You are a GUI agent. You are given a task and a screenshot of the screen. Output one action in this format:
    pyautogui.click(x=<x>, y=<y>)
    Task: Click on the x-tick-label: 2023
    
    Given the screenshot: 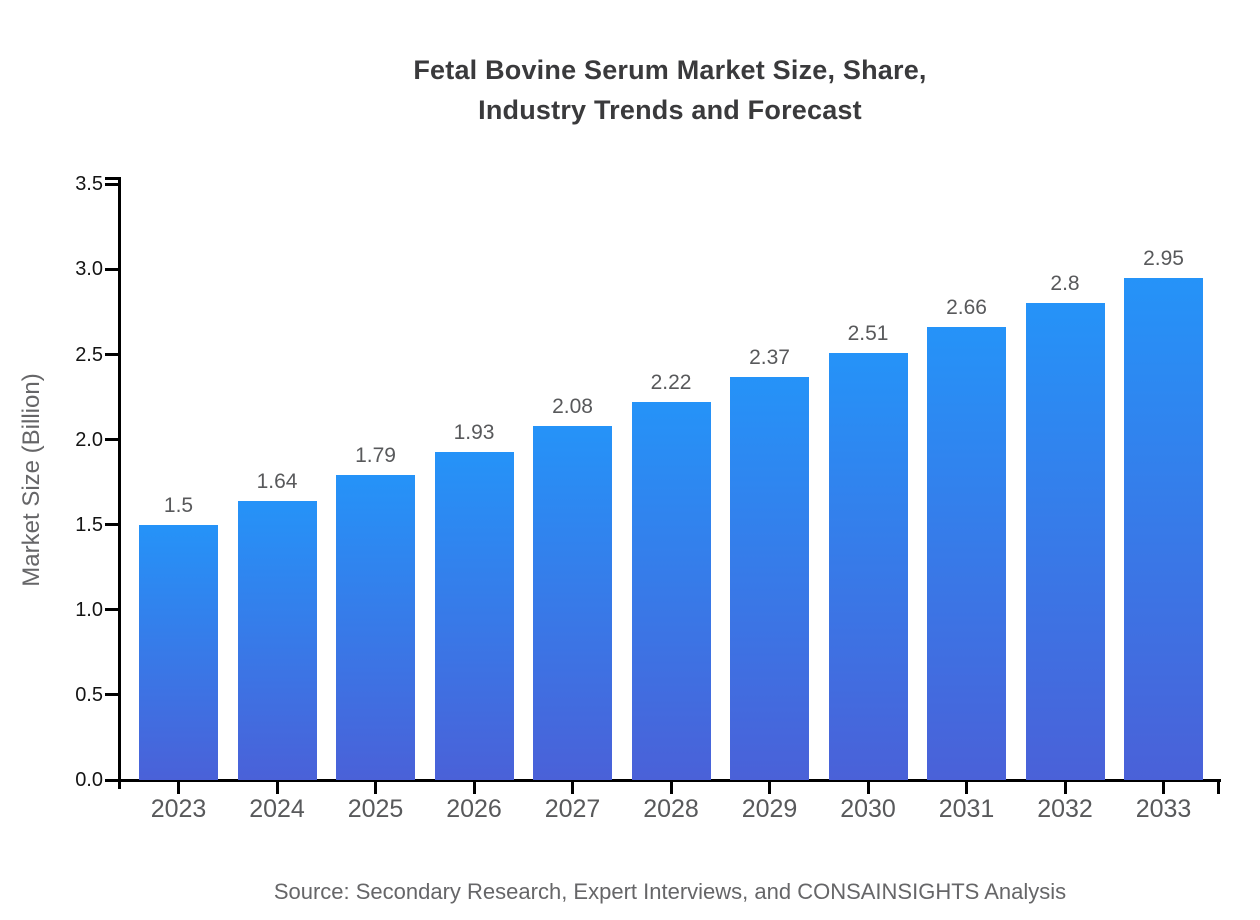 What is the action you would take?
    pyautogui.click(x=178, y=809)
    